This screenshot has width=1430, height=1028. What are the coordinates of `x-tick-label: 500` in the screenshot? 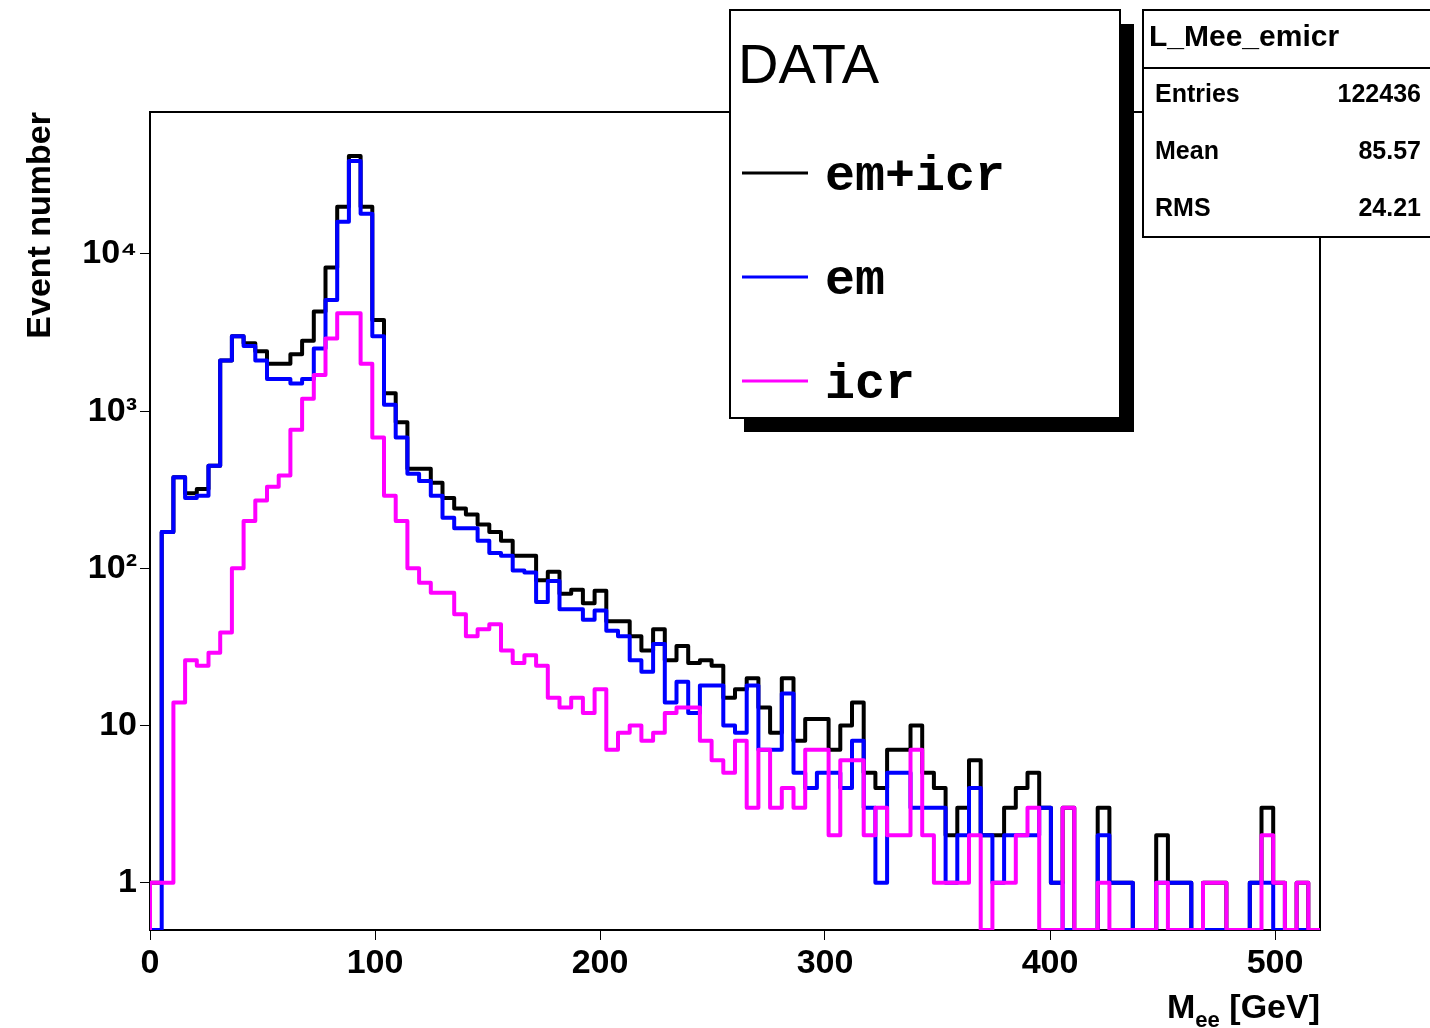 It's located at (1275, 960).